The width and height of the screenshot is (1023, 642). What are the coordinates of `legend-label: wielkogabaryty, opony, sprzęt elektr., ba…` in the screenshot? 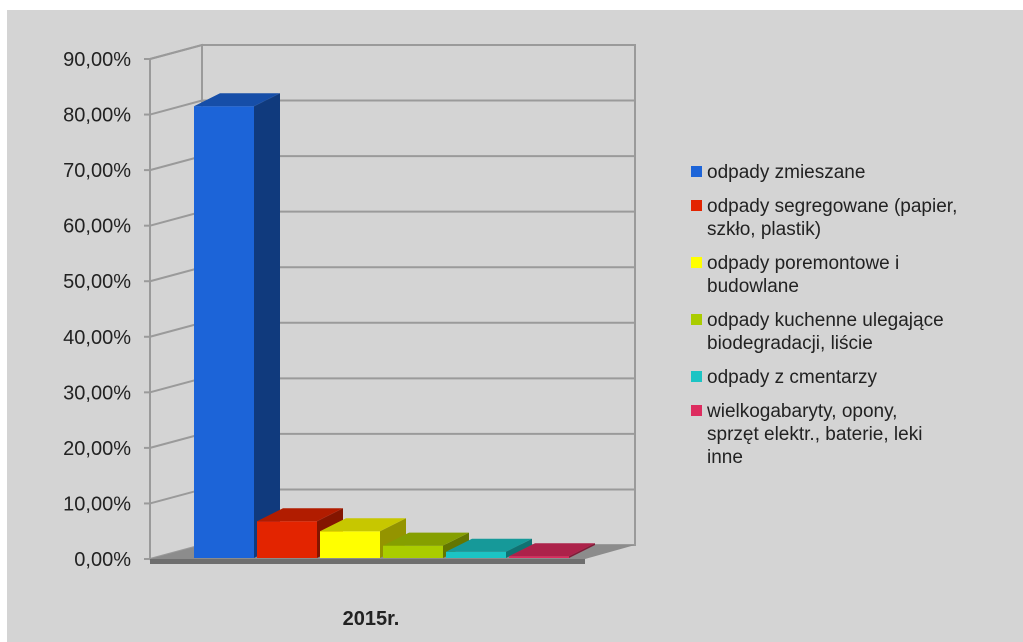 It's located at (814, 434).